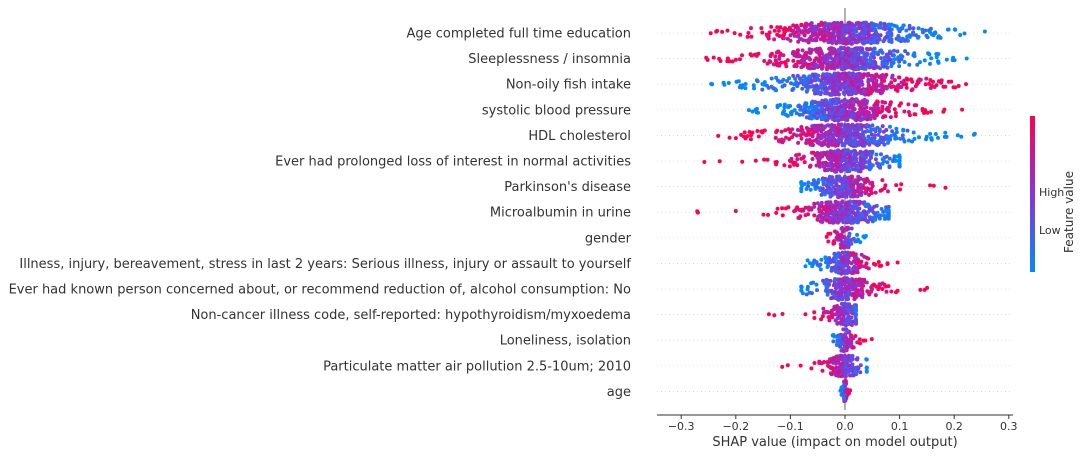 This screenshot has width=1084, height=456. Describe the element at coordinates (790, 426) in the screenshot. I see `x-tick-label: −0.1` at that location.